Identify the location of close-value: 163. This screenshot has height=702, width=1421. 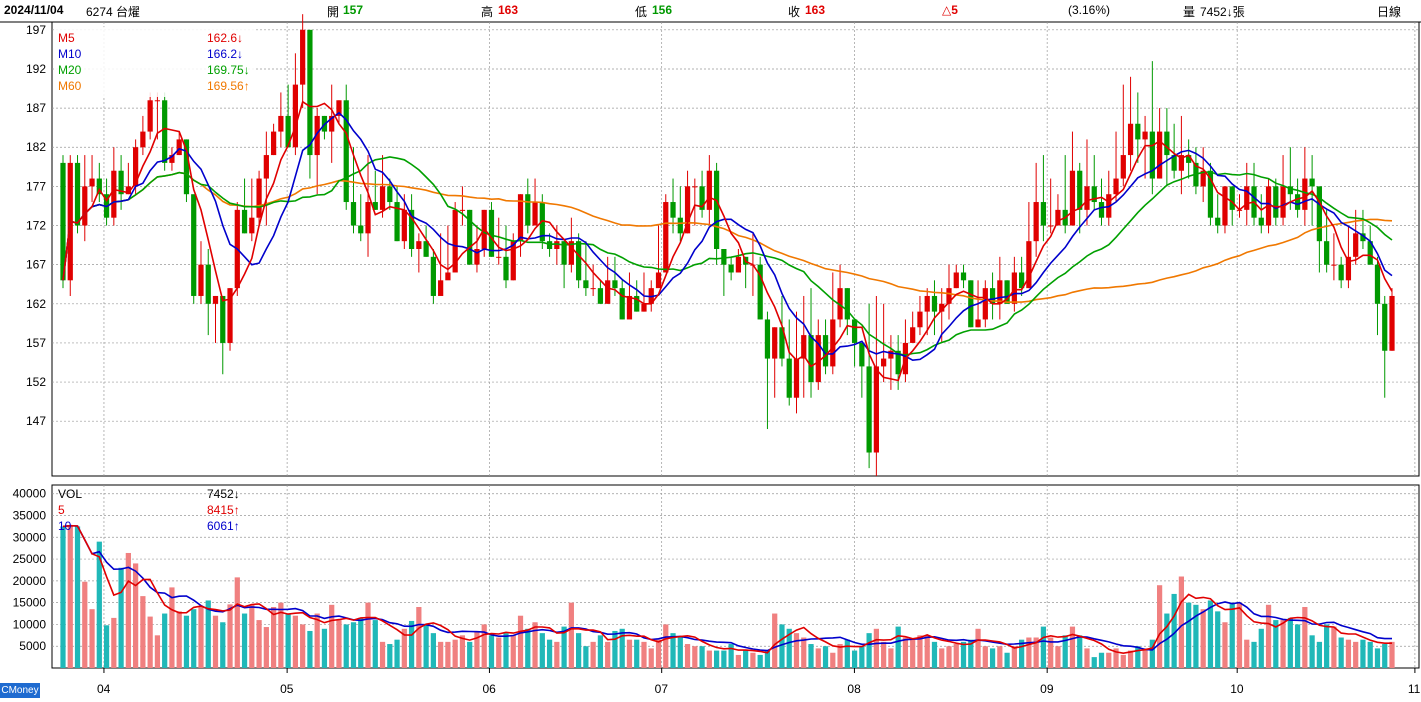
(815, 10).